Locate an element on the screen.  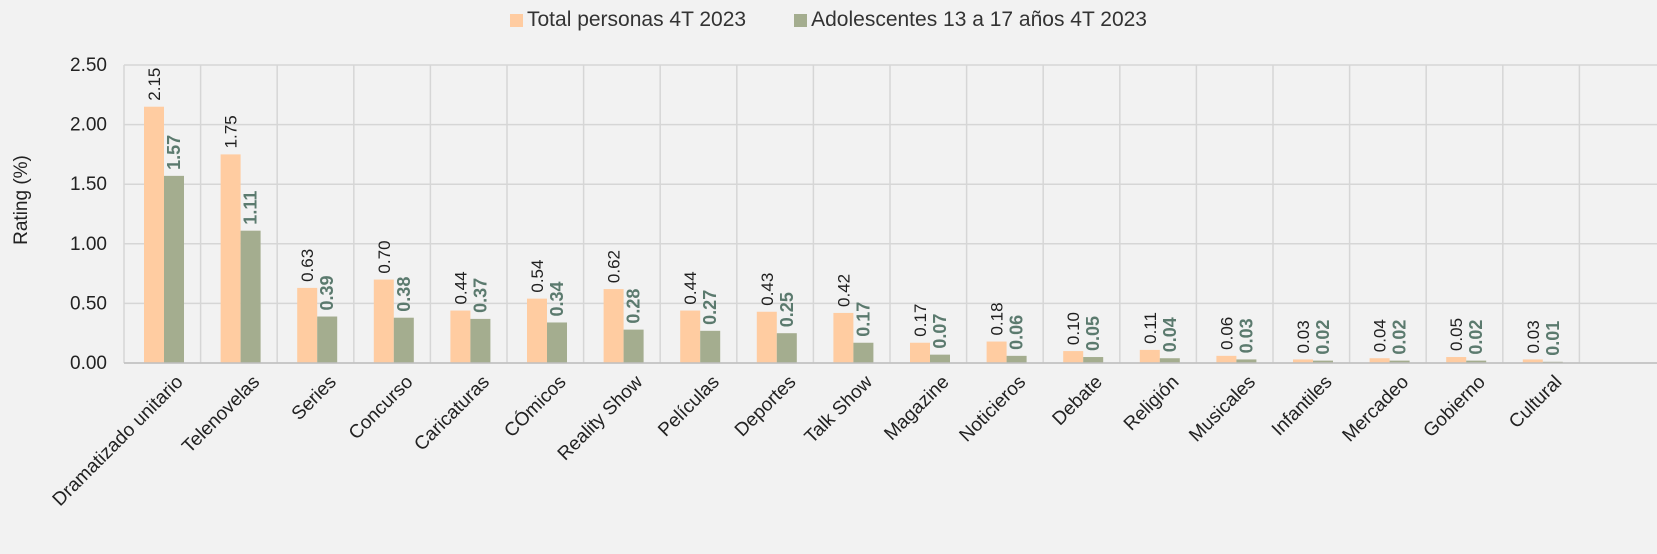
legend-label-total: Total personas 4T 2023 is located at coordinates (637, 19).